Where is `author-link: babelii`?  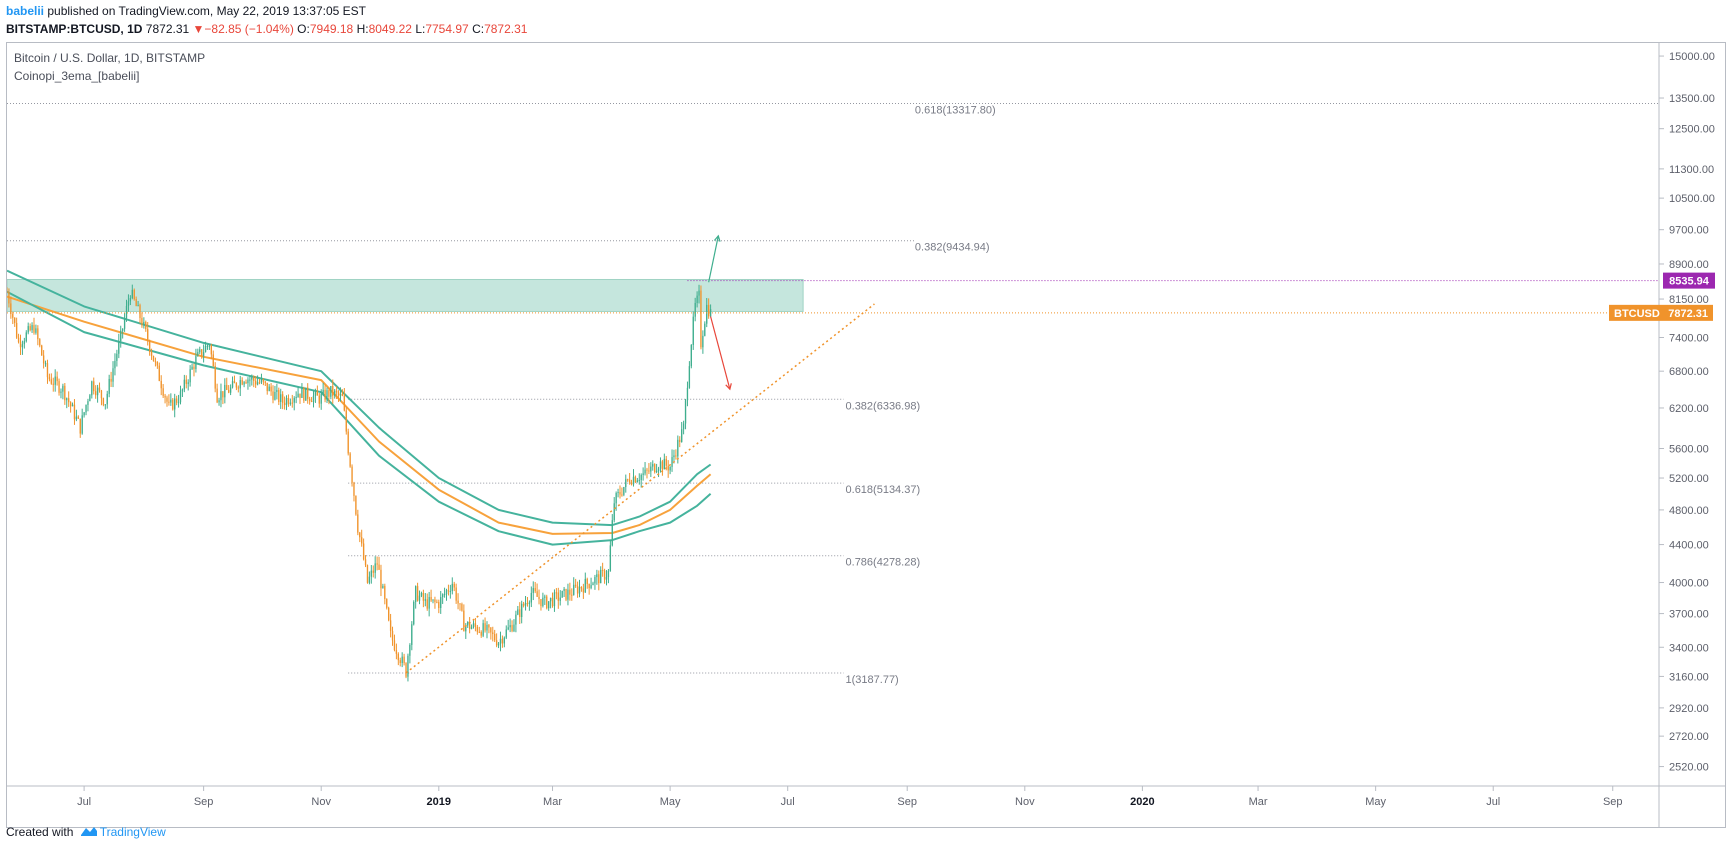
author-link: babelii is located at coordinates (25, 11).